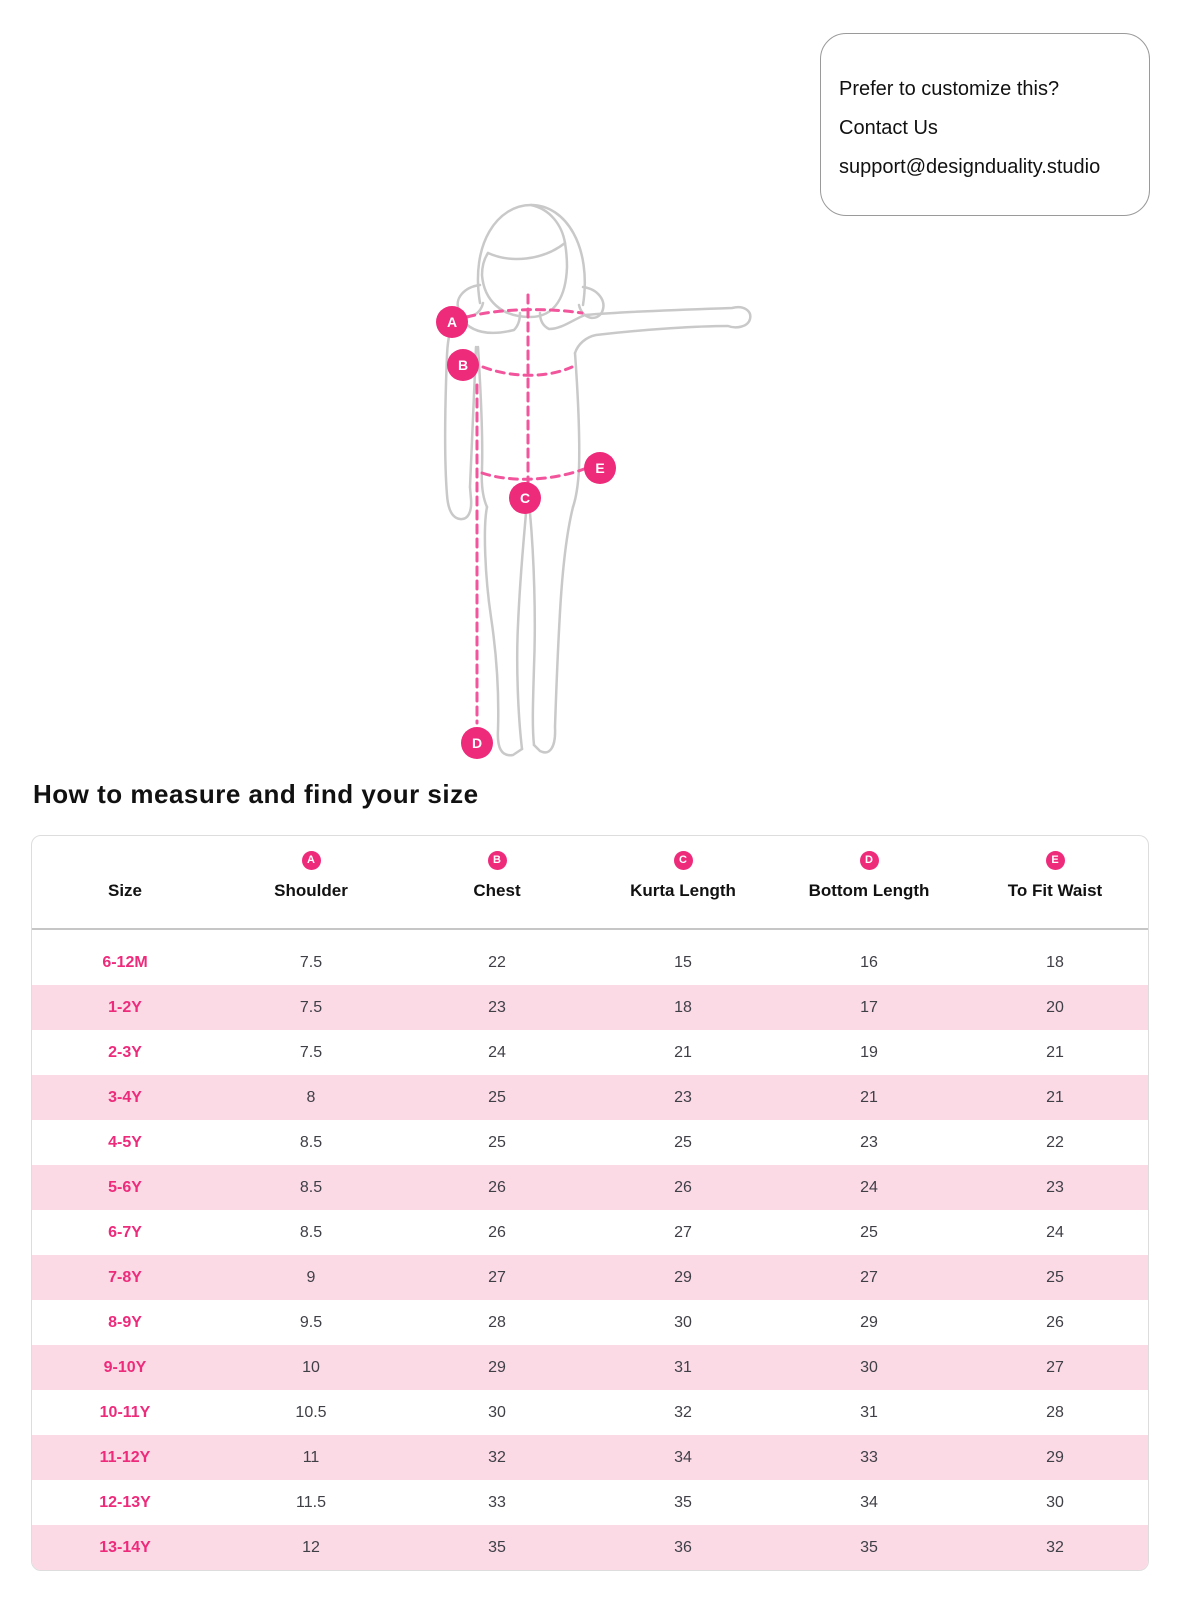 The height and width of the screenshot is (1600, 1200). Describe the element at coordinates (125, 962) in the screenshot. I see `size-cell: 6-12M` at that location.